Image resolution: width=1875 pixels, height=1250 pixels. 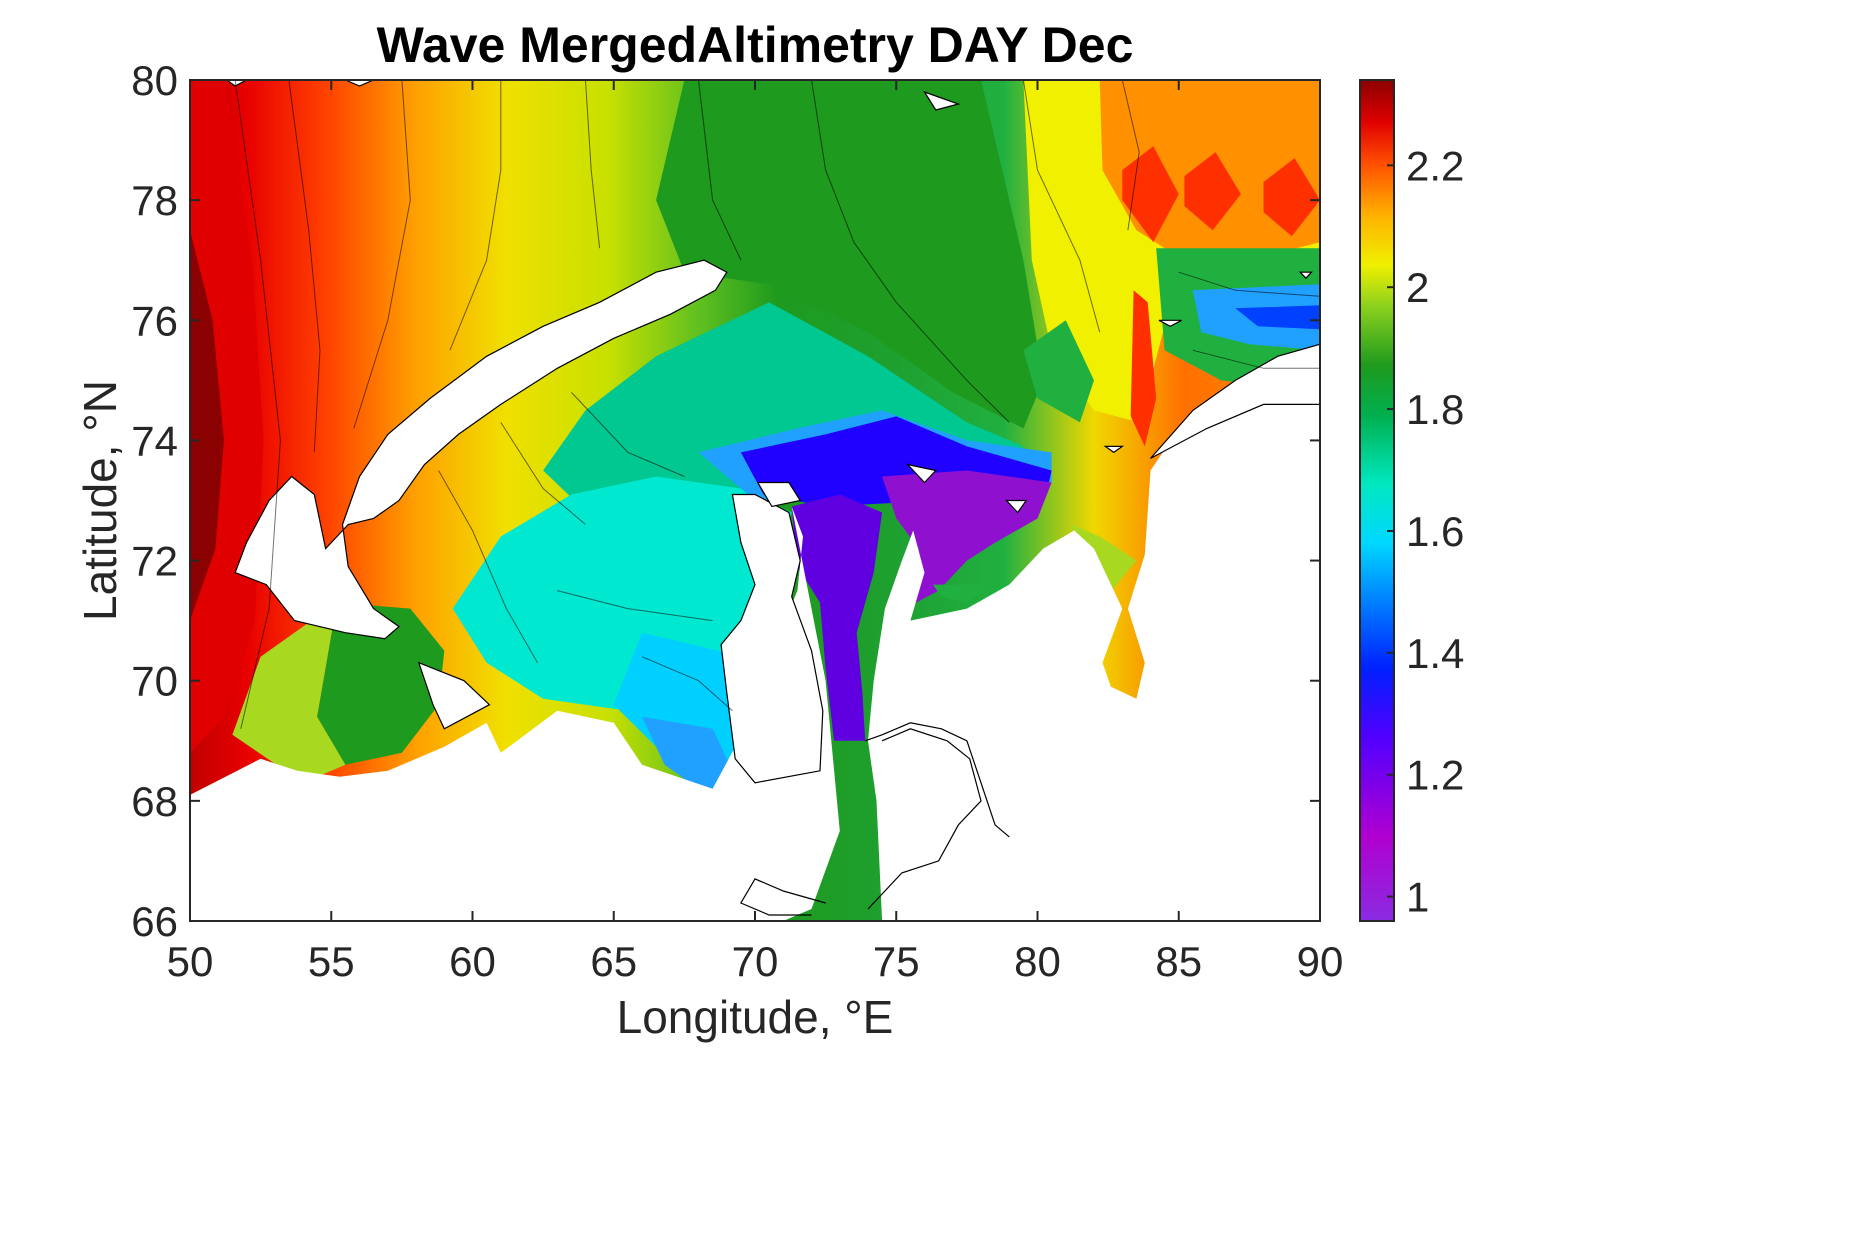 What do you see at coordinates (687, 755) in the screenshot?
I see `region-baydara-blue` at bounding box center [687, 755].